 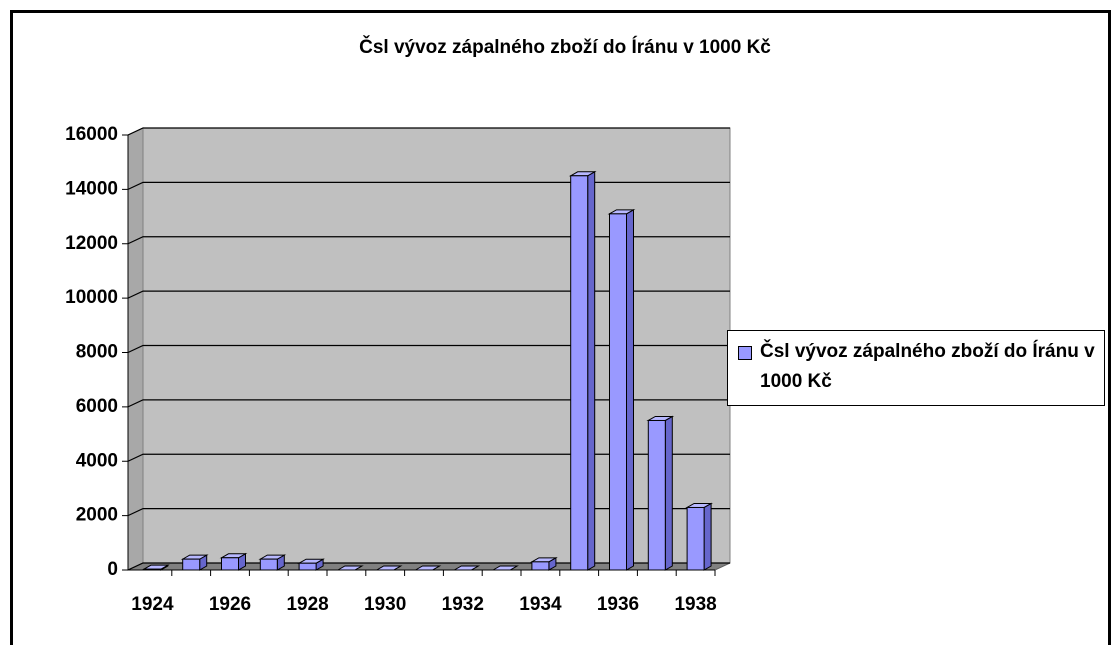 What do you see at coordinates (695, 604) in the screenshot?
I see `x-tick-label: 1938` at bounding box center [695, 604].